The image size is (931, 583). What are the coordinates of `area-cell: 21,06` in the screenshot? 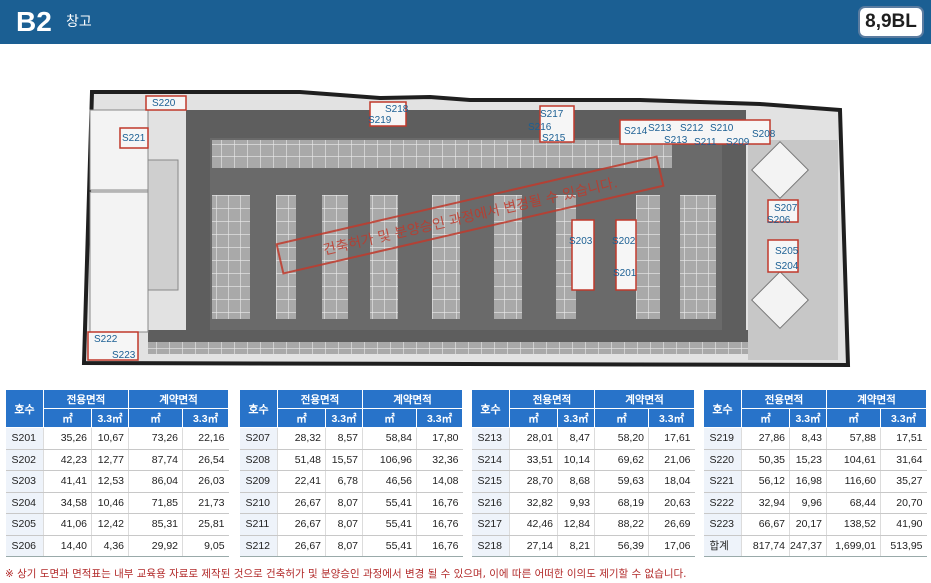 It's located at (671, 460).